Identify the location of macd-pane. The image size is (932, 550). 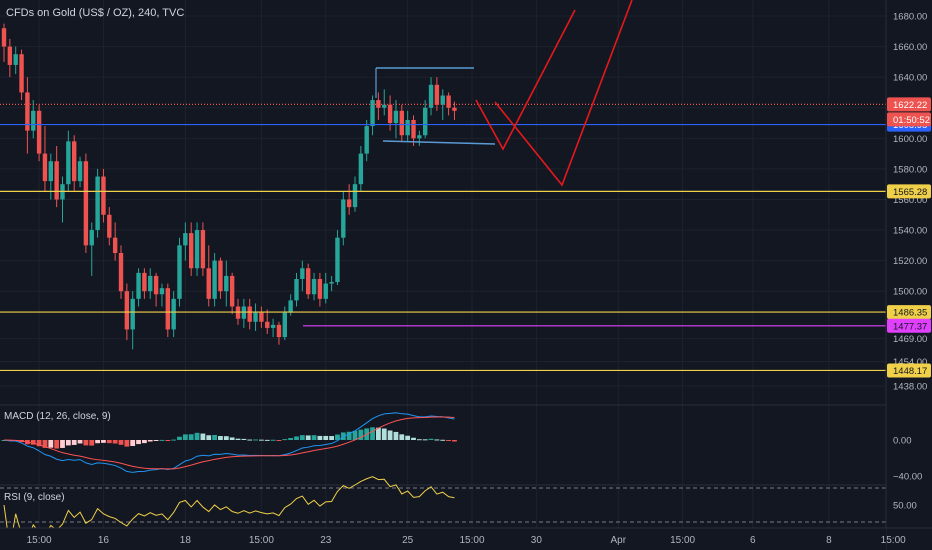
(466, 438).